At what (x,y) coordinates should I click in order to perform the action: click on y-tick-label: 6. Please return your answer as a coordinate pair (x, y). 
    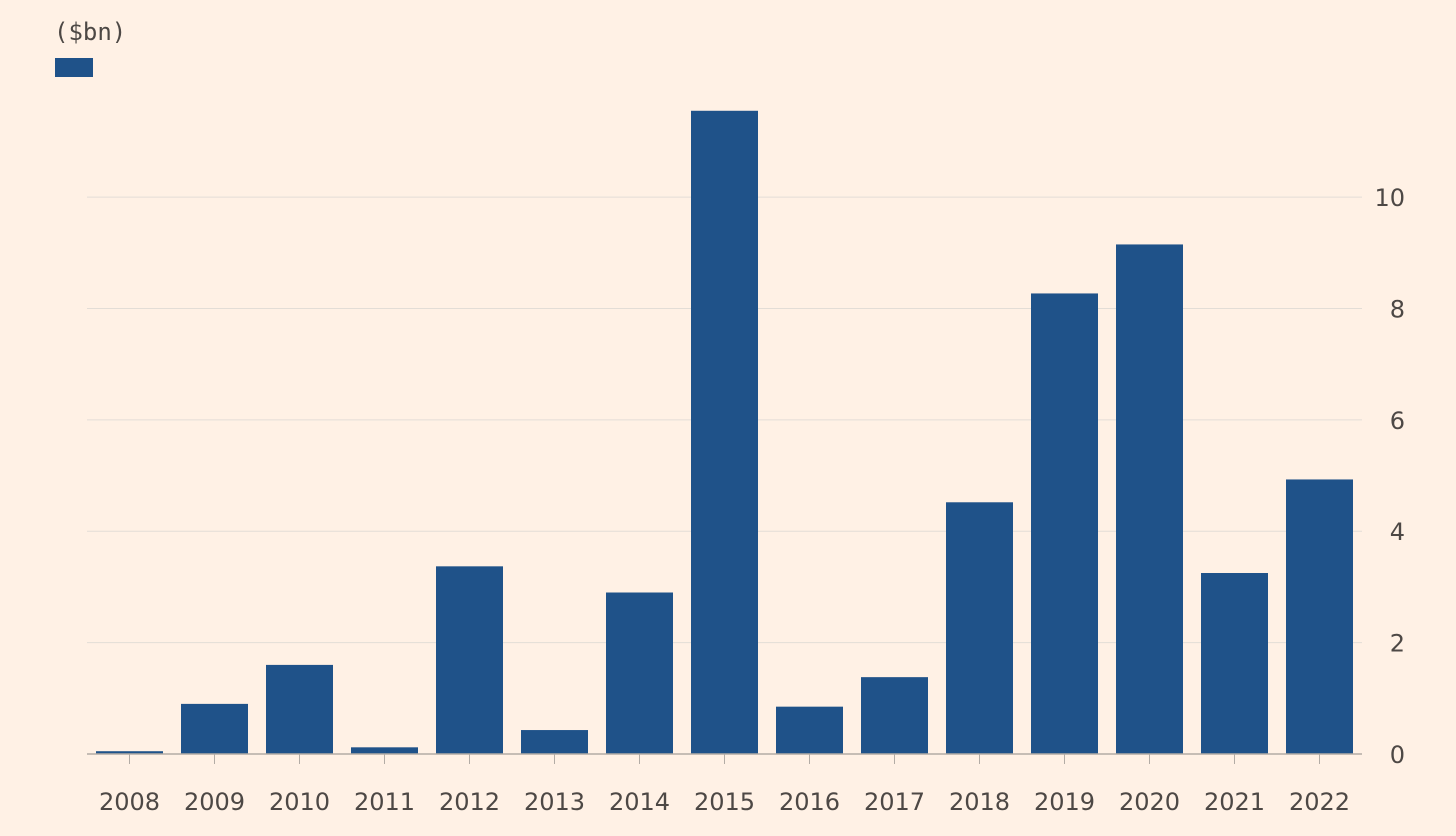
    Looking at the image, I should click on (1397, 421).